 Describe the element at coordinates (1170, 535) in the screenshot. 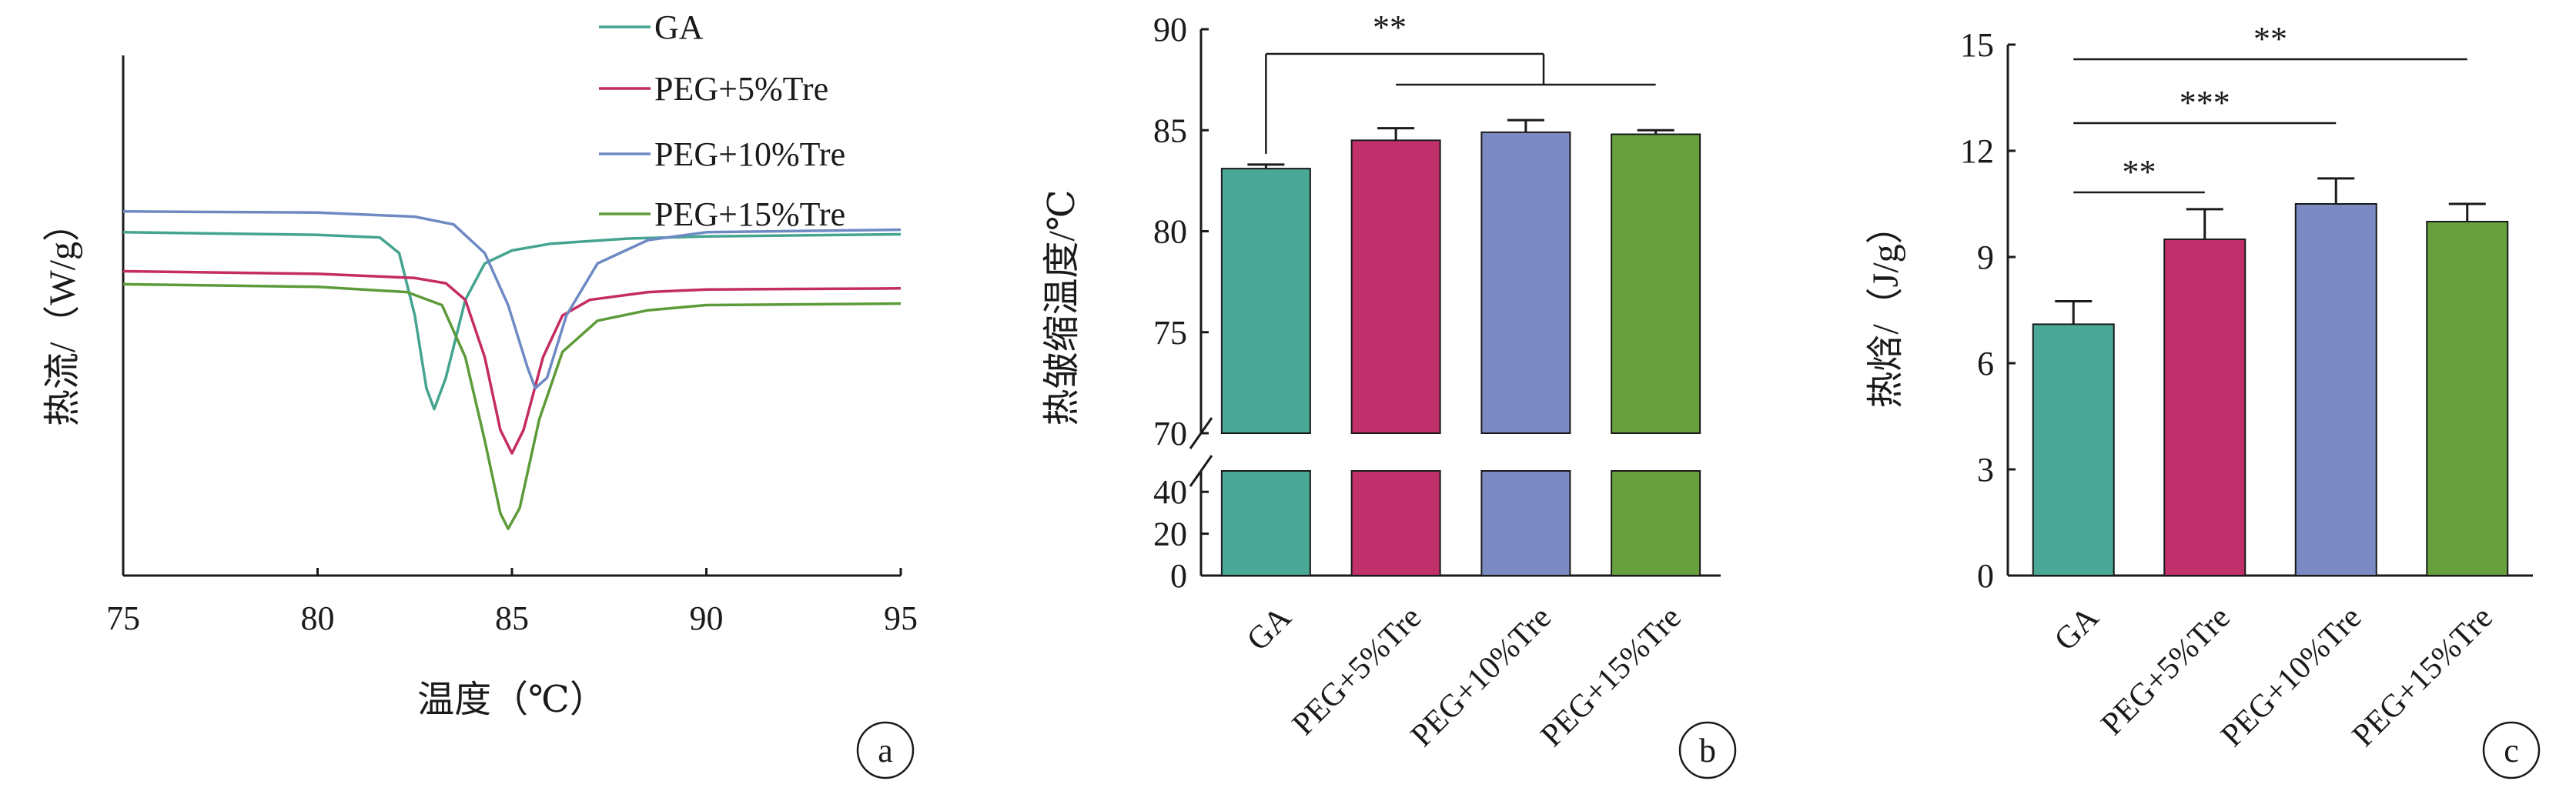

I see `y-tick-label: 20` at that location.